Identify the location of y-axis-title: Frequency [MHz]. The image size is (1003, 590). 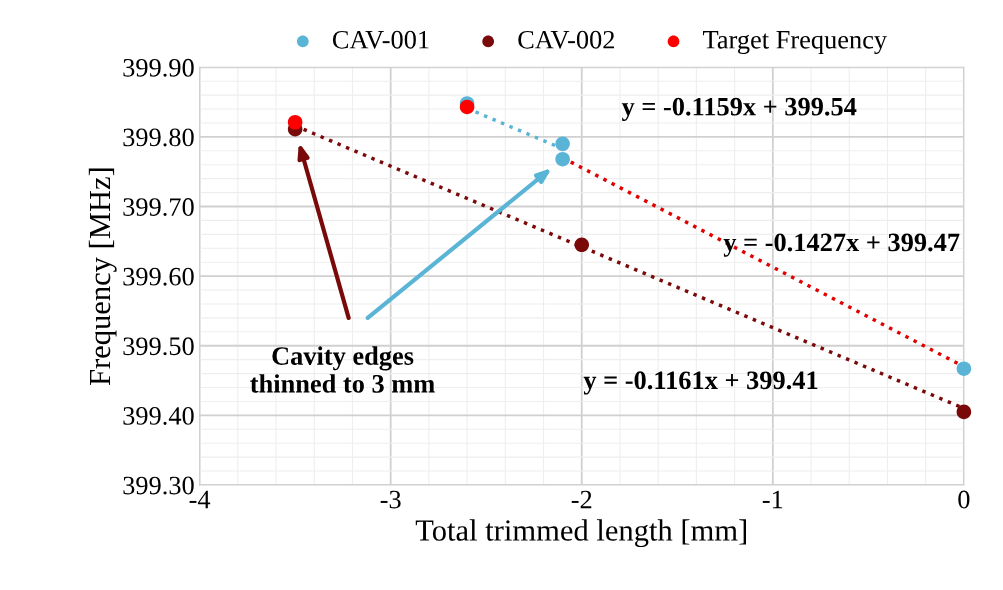
(102, 277).